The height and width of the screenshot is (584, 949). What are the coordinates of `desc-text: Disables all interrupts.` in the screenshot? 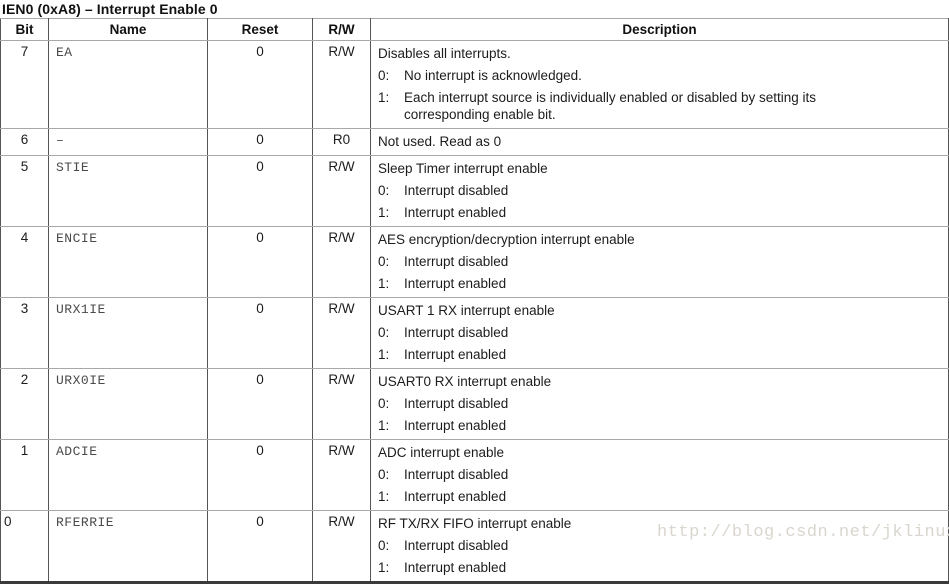 It's located at (444, 53).